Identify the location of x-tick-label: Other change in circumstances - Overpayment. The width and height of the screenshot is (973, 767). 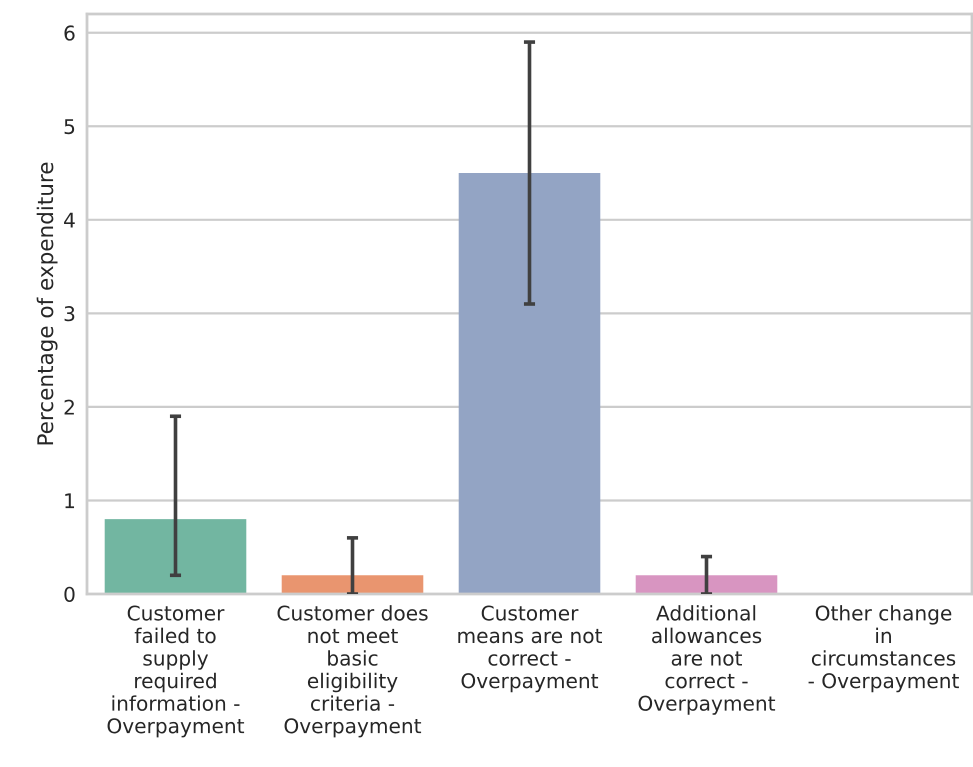
(883, 648).